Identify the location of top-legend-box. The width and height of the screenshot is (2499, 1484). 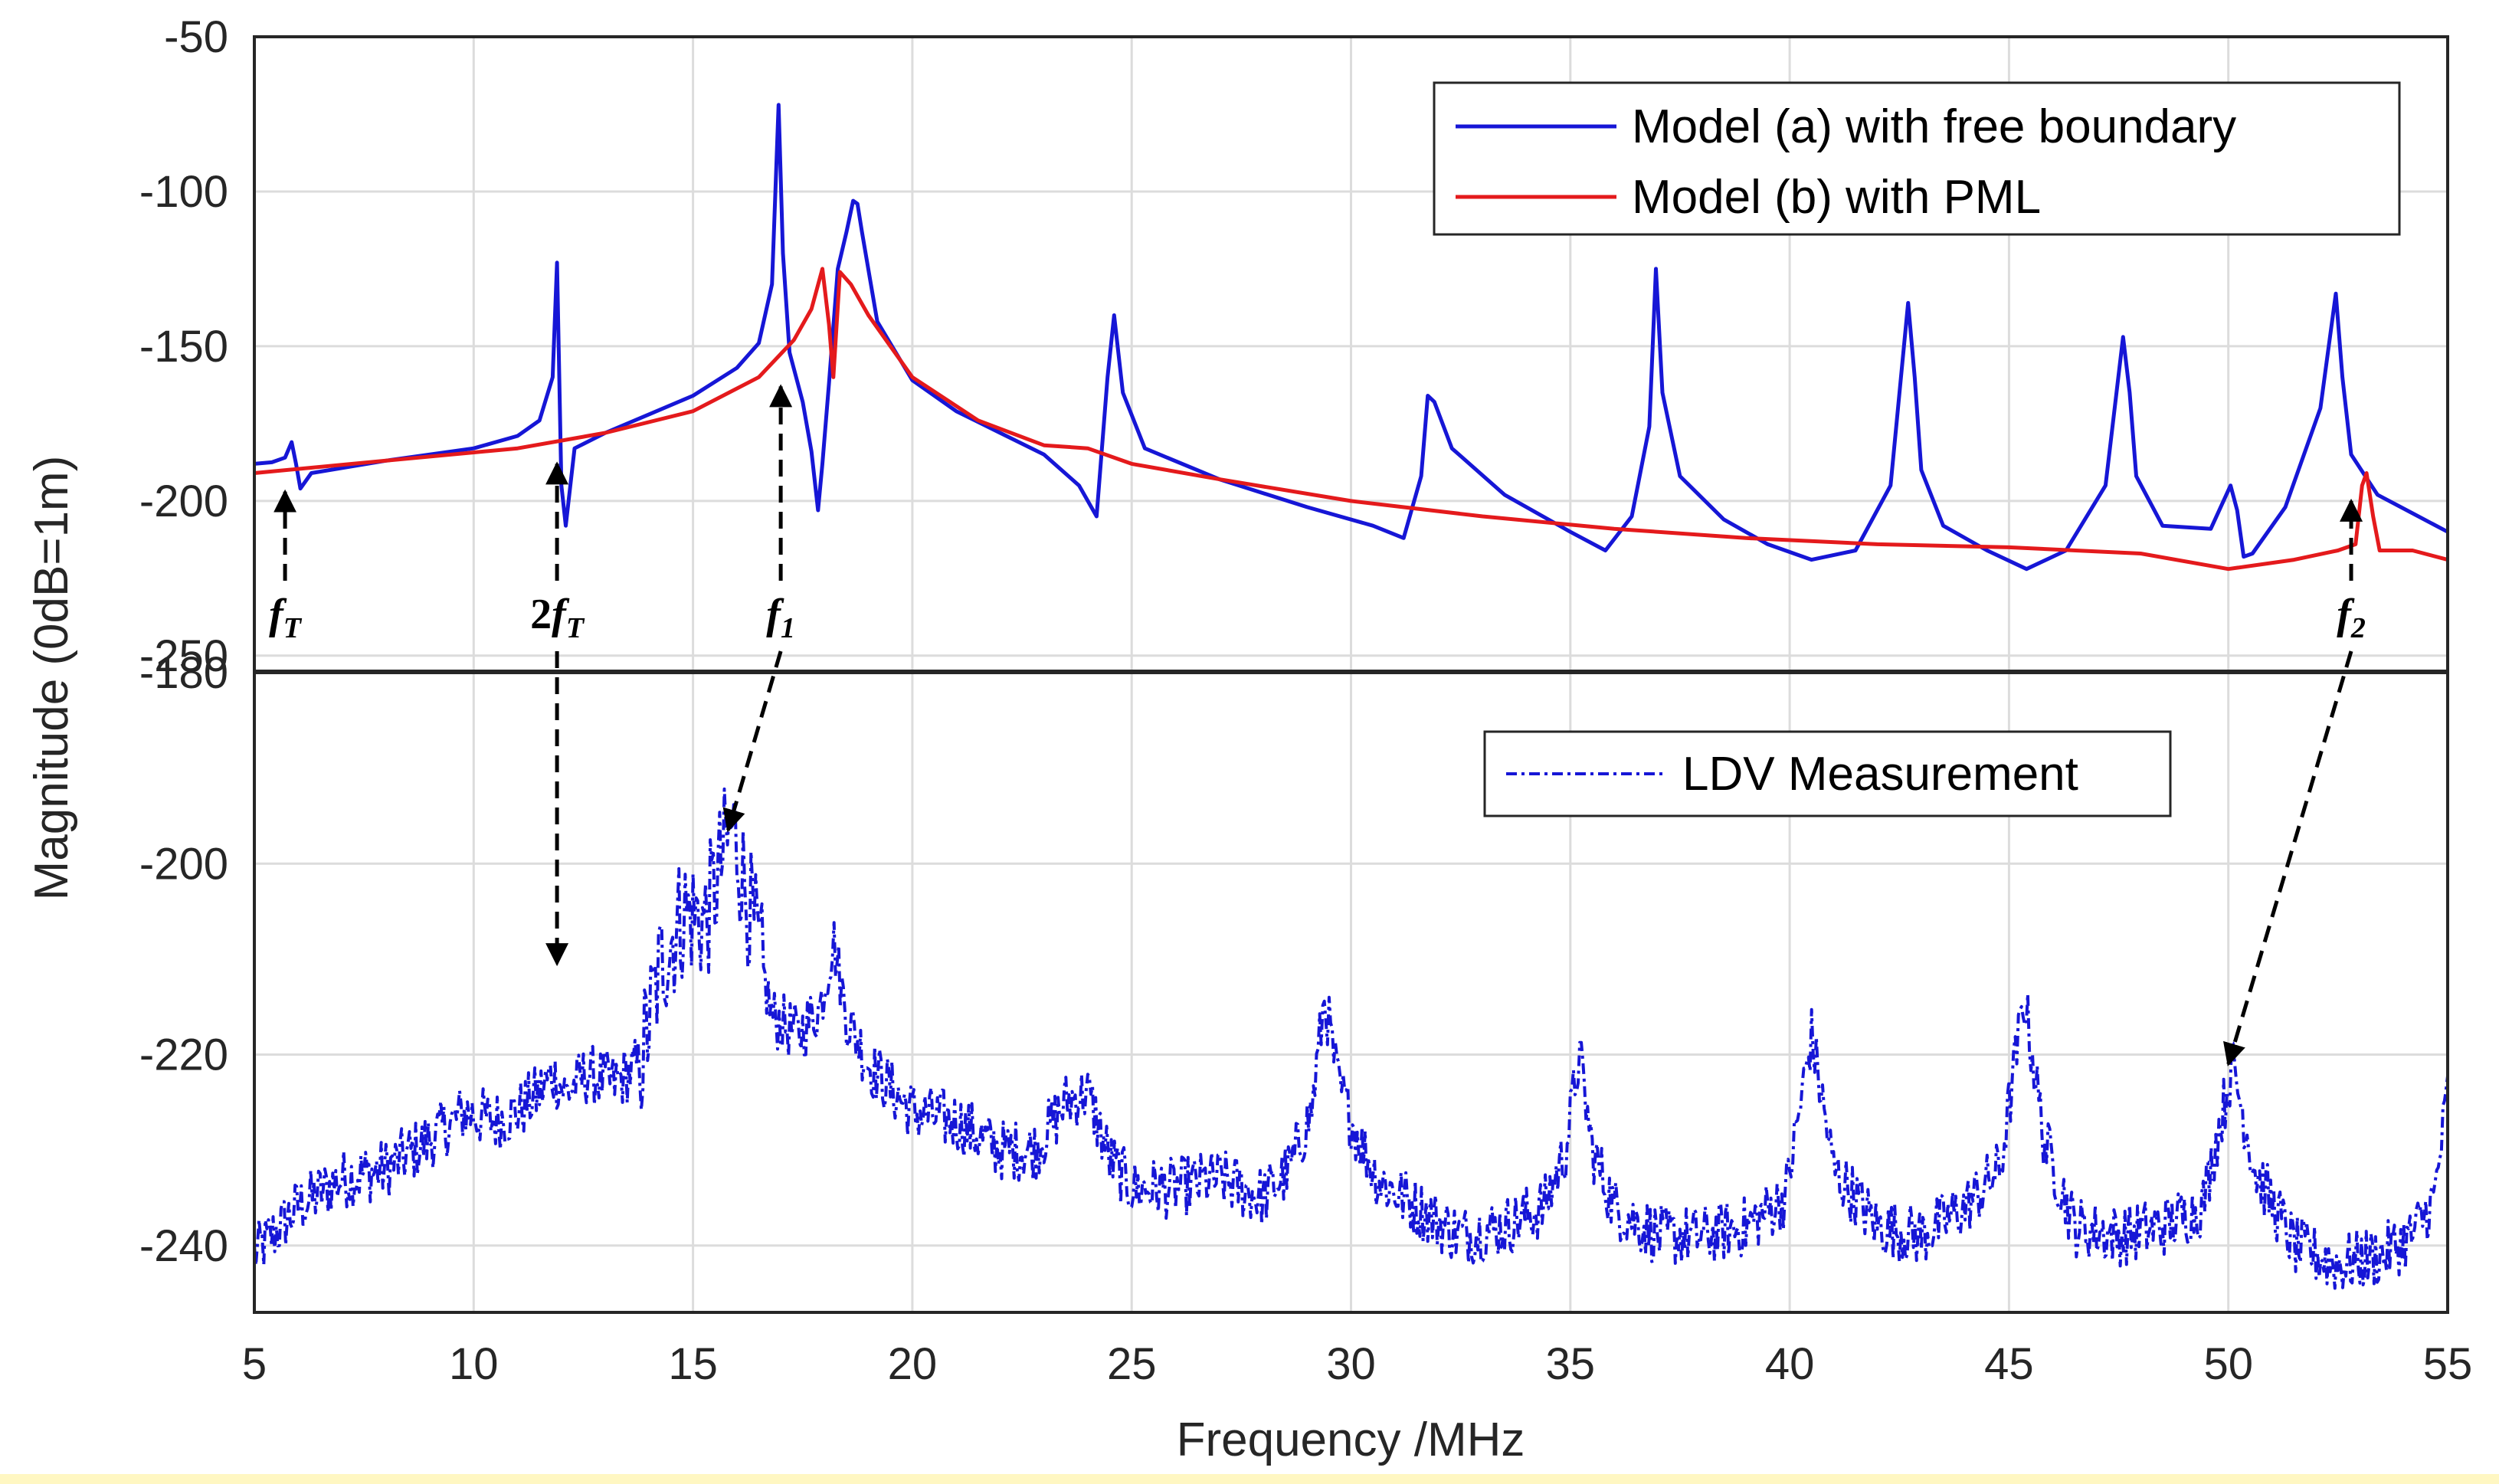
(1917, 158).